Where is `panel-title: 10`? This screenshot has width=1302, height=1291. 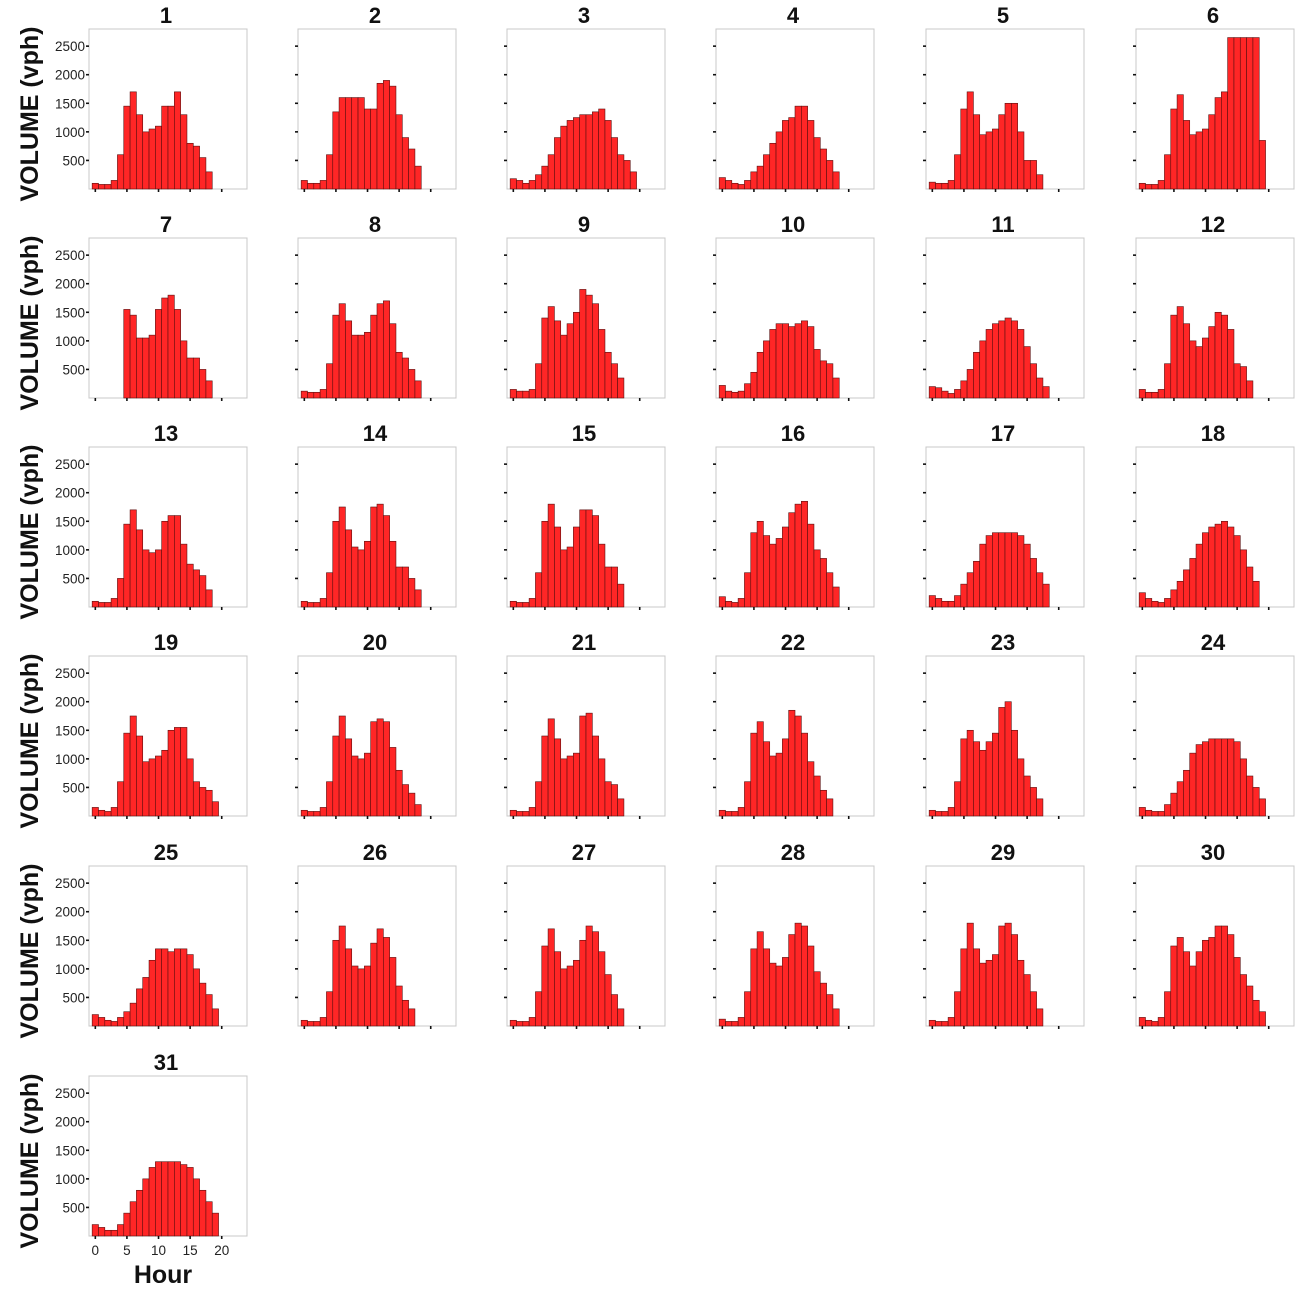
panel-title: 10 is located at coordinates (793, 224).